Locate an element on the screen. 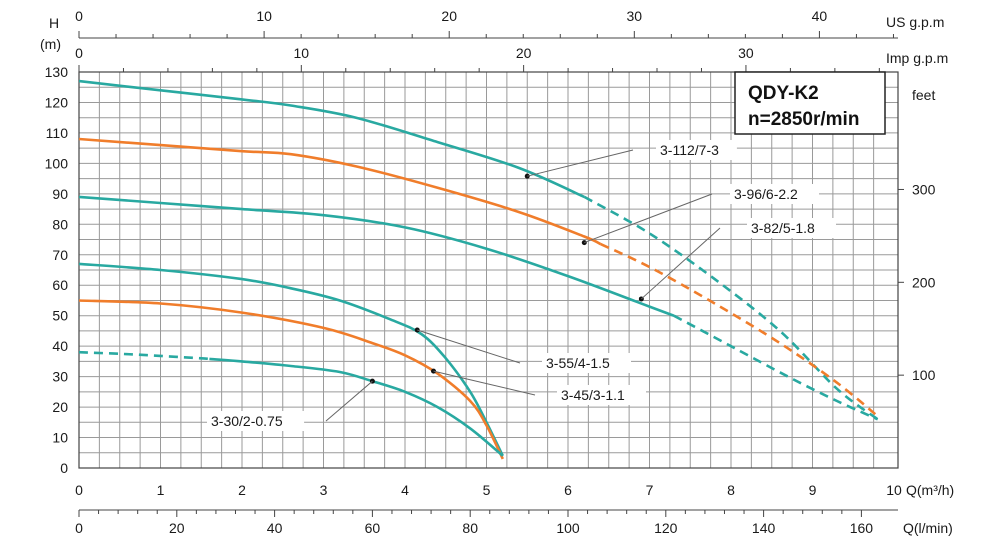 The image size is (1000, 544). top-us-tick-label: 0 is located at coordinates (79, 16).